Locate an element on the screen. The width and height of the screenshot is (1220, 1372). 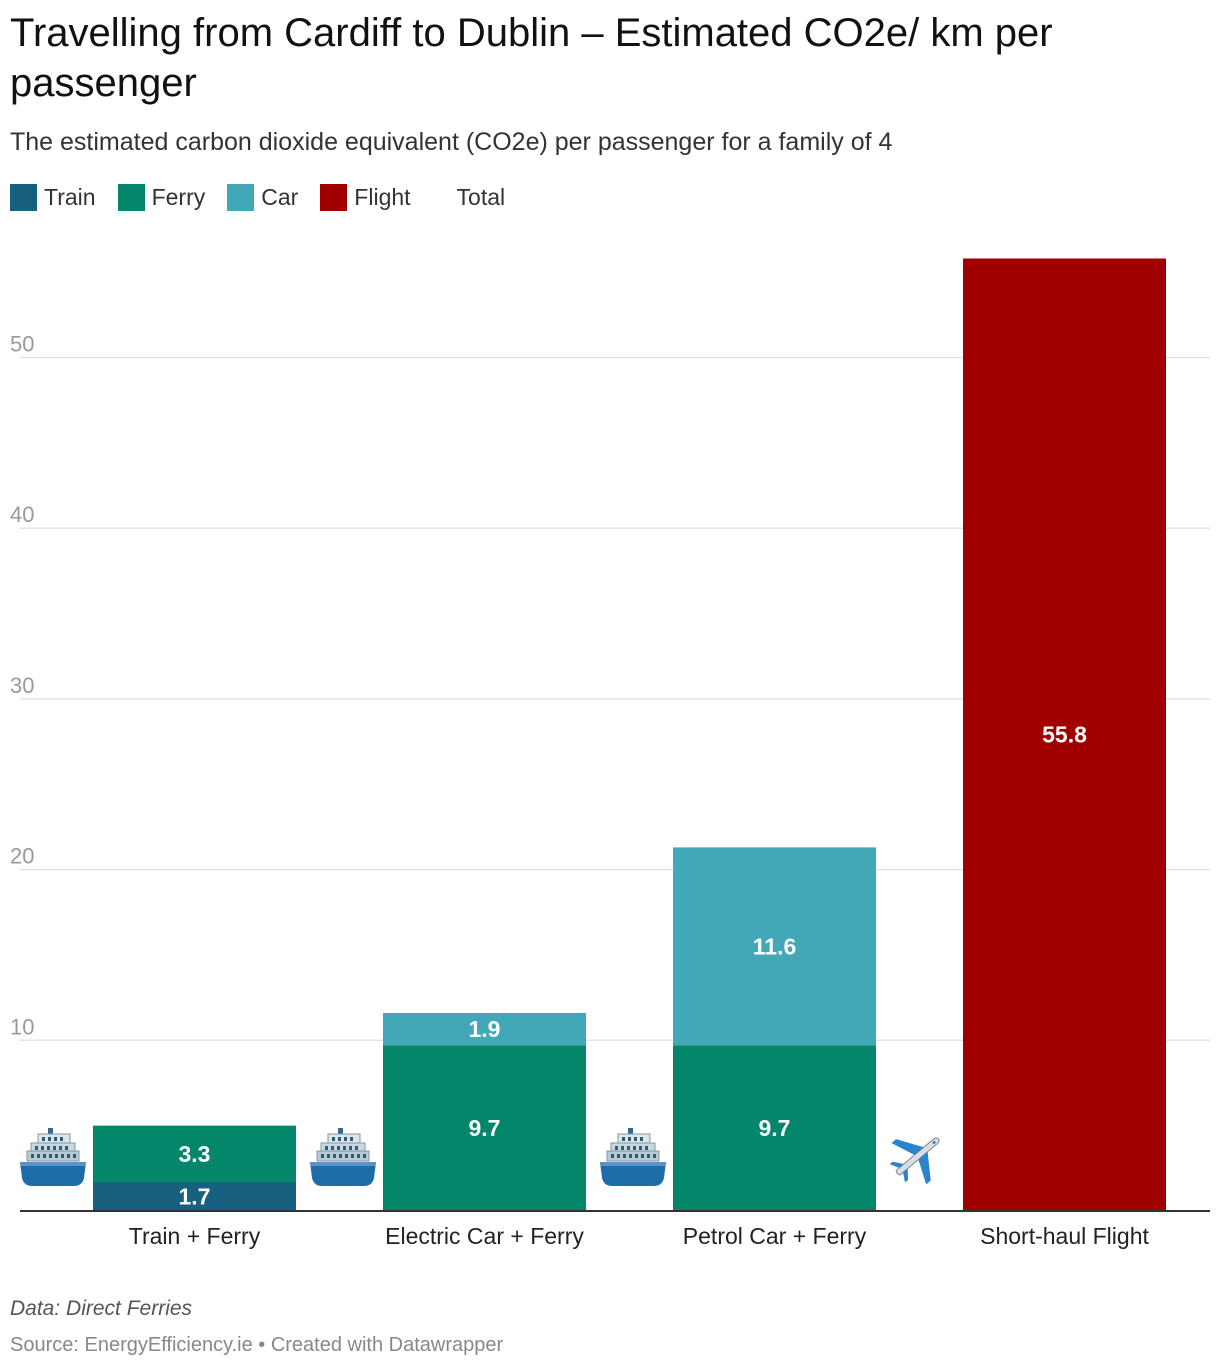
category-label-0: Train + Ferry is located at coordinates (195, 1236).